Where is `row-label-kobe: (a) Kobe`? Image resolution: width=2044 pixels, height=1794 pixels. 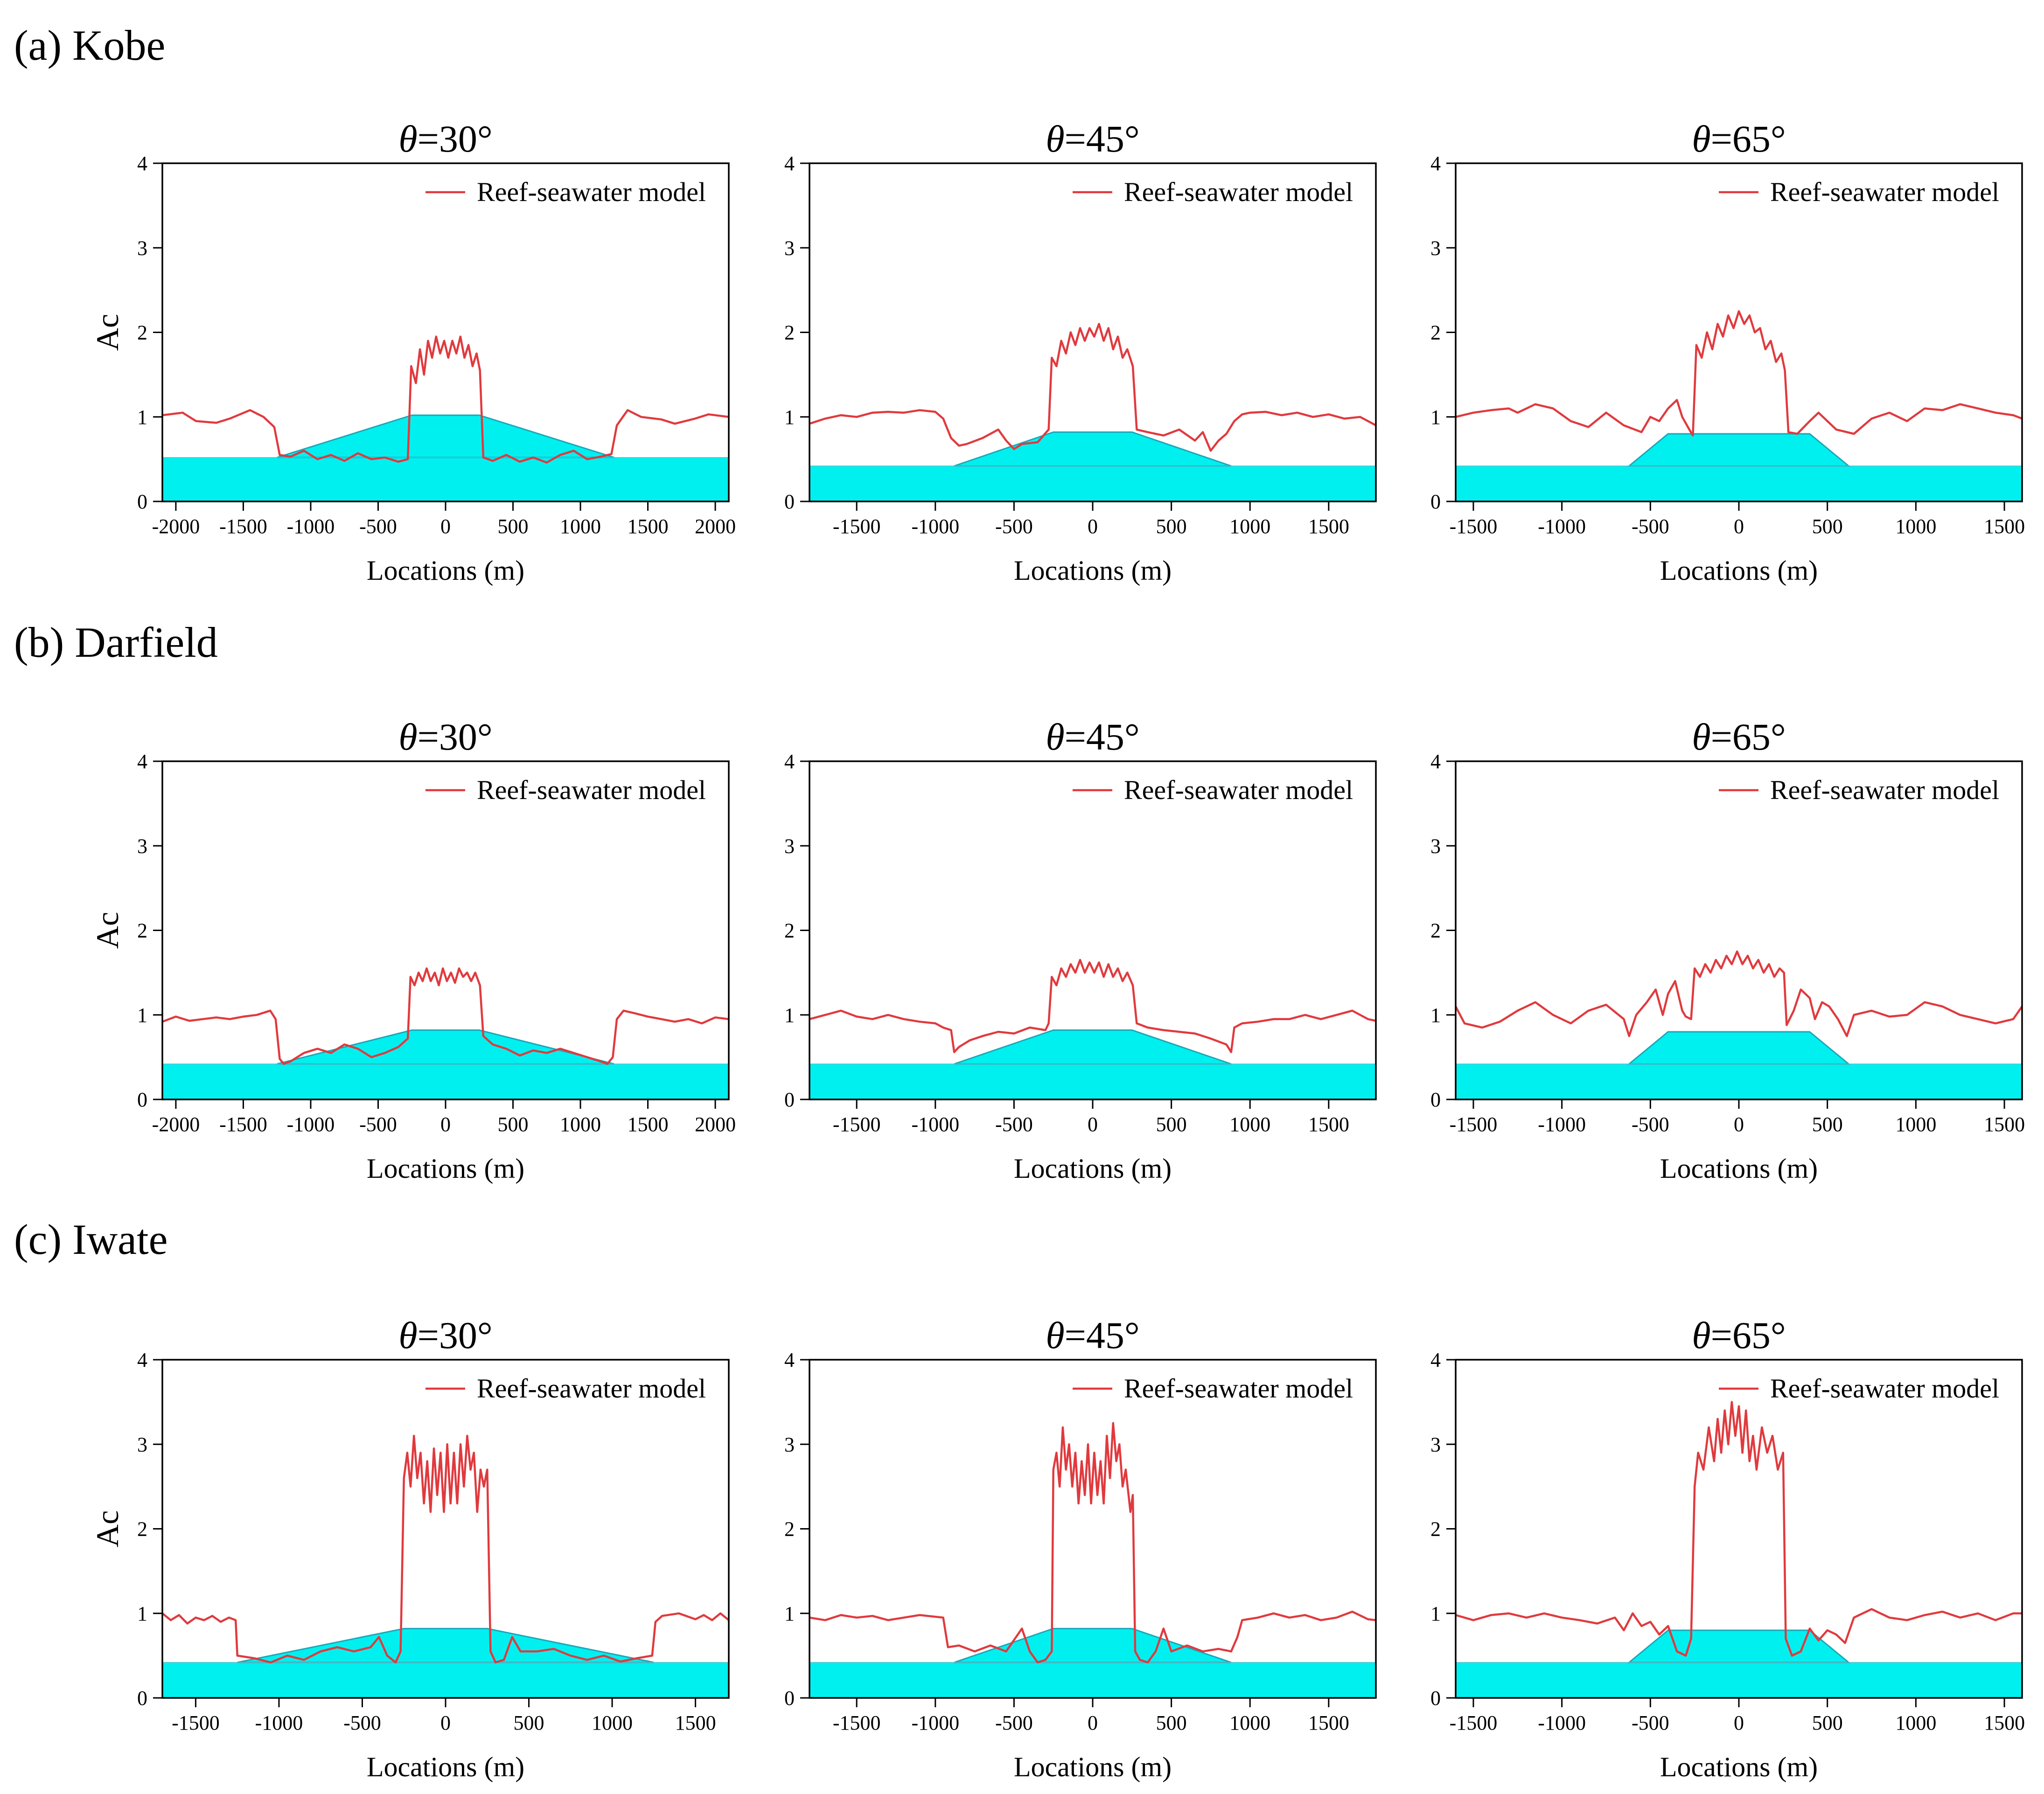
row-label-kobe: (a) Kobe is located at coordinates (89, 45).